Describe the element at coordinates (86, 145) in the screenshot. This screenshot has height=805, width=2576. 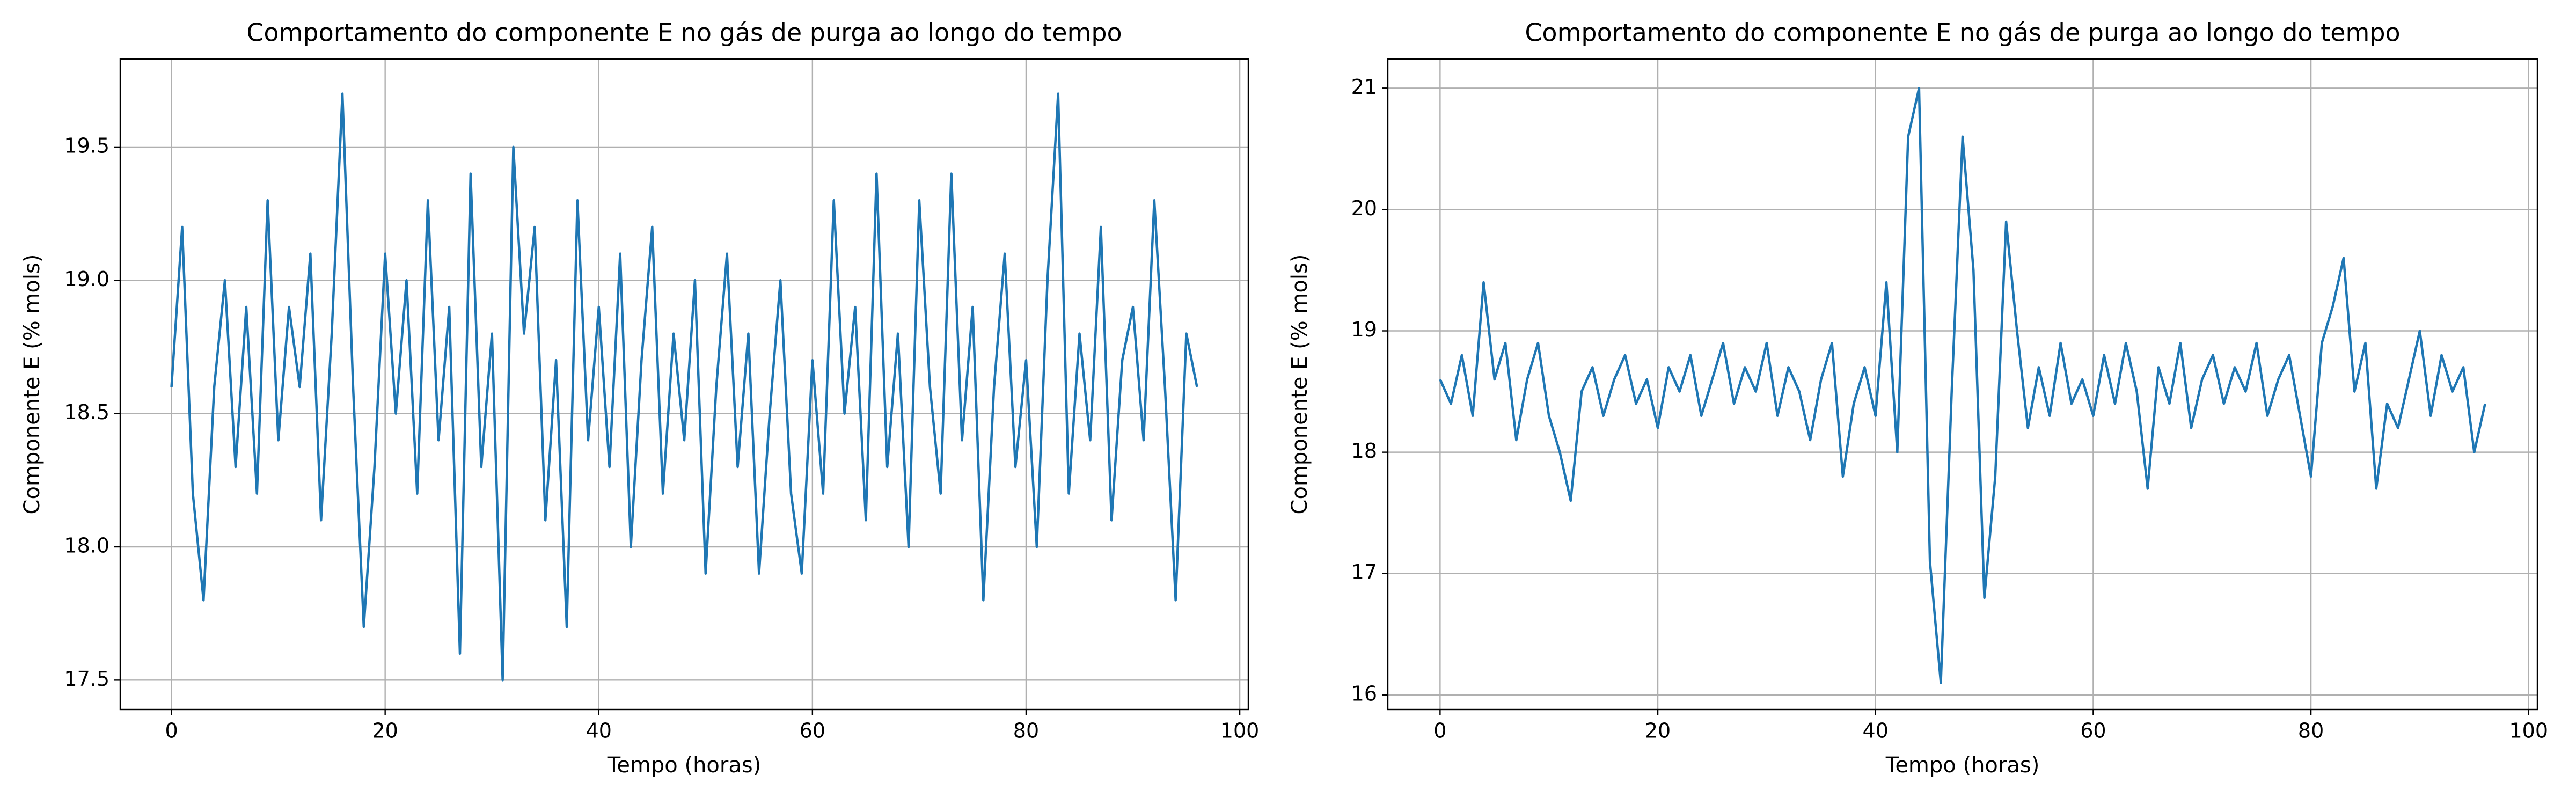
I see `y-tick-label: 19.5` at that location.